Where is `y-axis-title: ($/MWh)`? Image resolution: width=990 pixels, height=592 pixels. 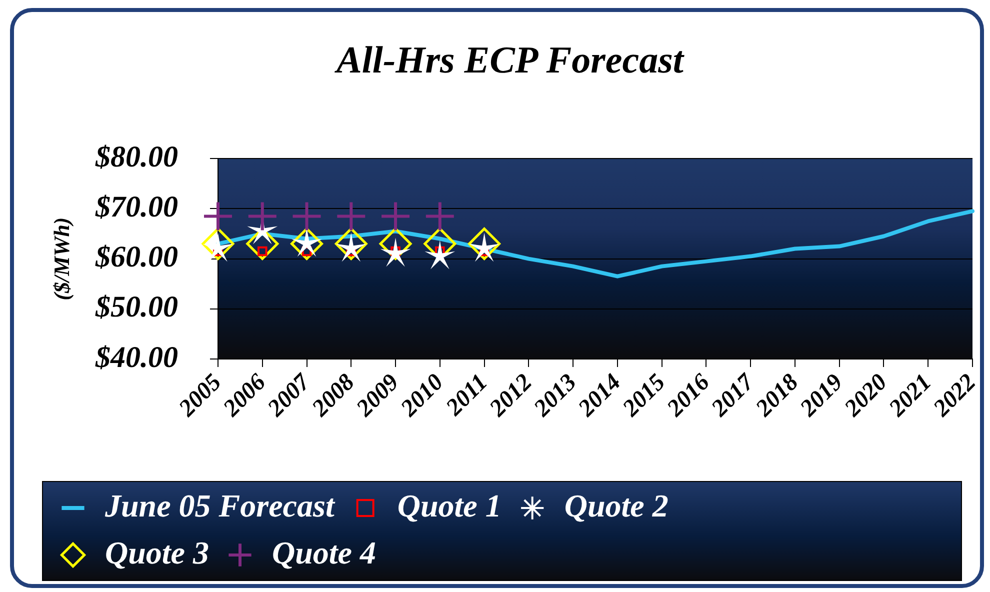 y-axis-title: ($/MWh) is located at coordinates (61, 258).